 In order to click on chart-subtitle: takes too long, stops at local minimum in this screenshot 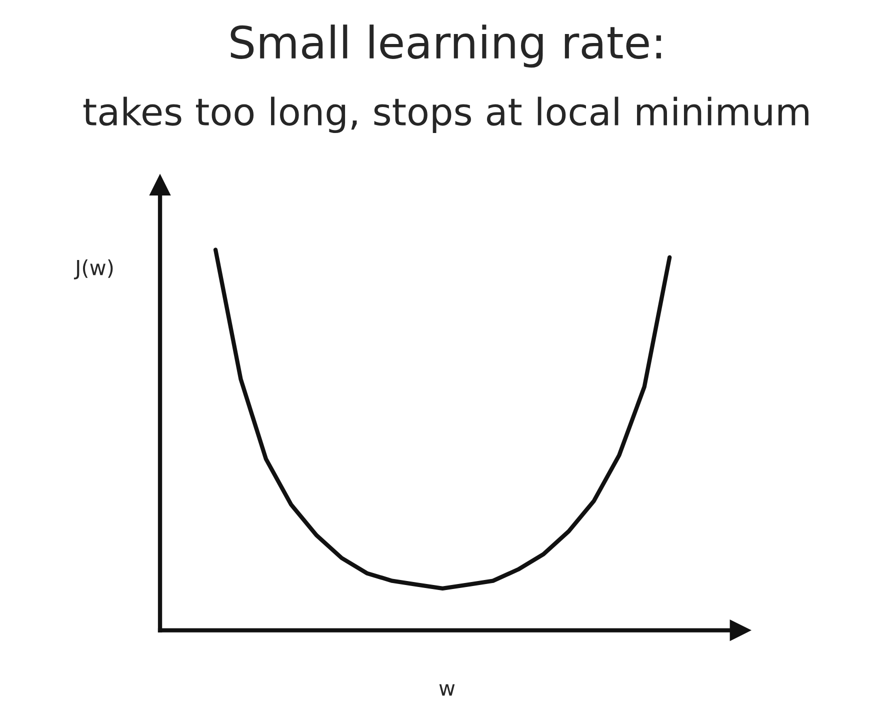, I will do `click(445, 115)`.